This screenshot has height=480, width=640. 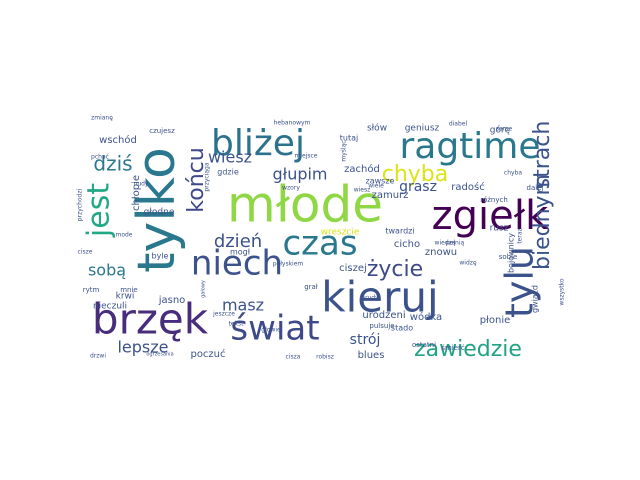 What do you see at coordinates (107, 270) in the screenshot?
I see `cloud-word: sobą` at bounding box center [107, 270].